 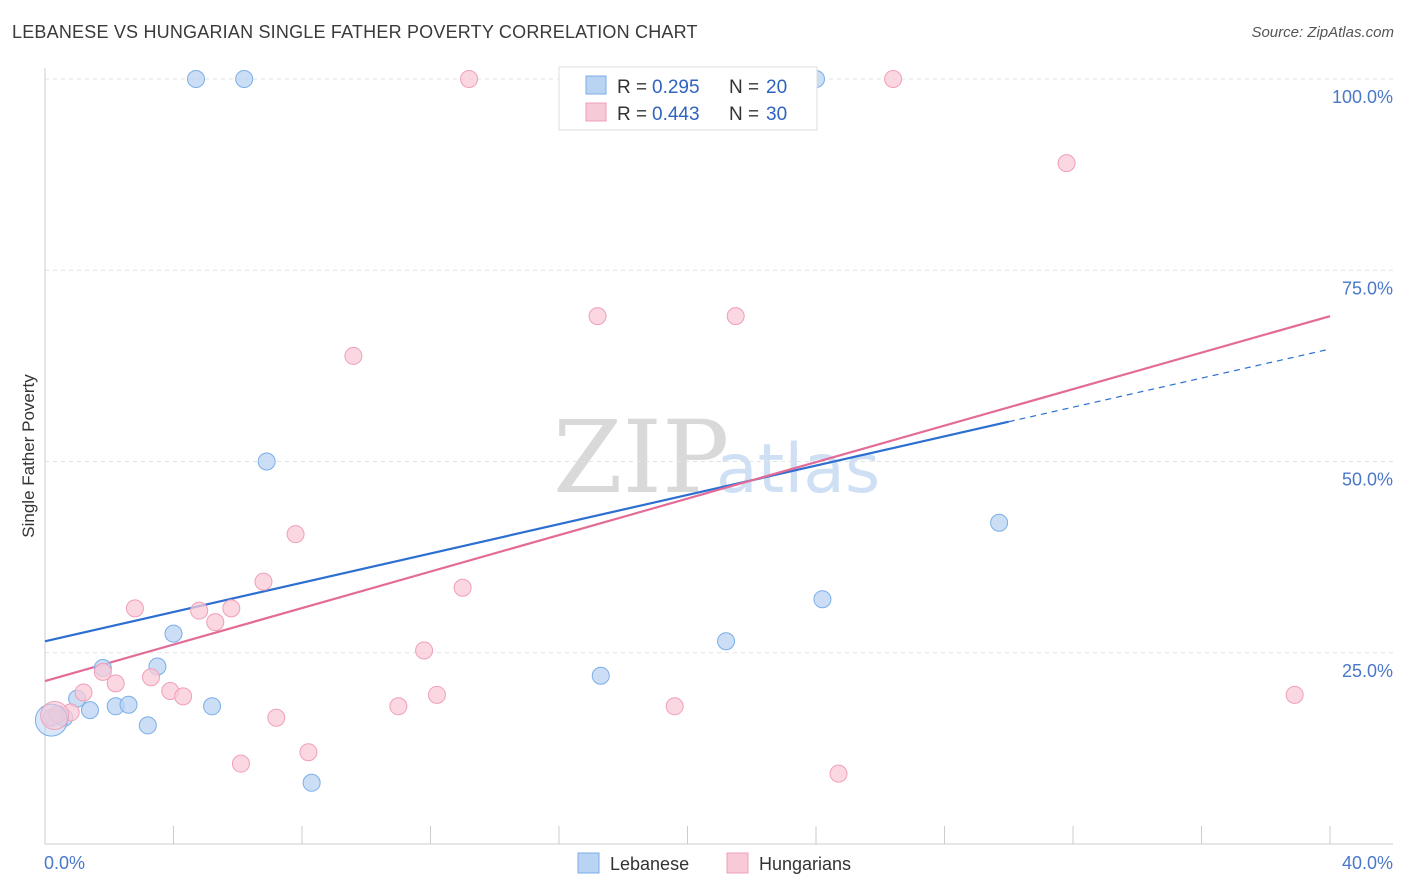 I want to click on series-legend-label-hungarians: Hungarians, so click(x=805, y=864).